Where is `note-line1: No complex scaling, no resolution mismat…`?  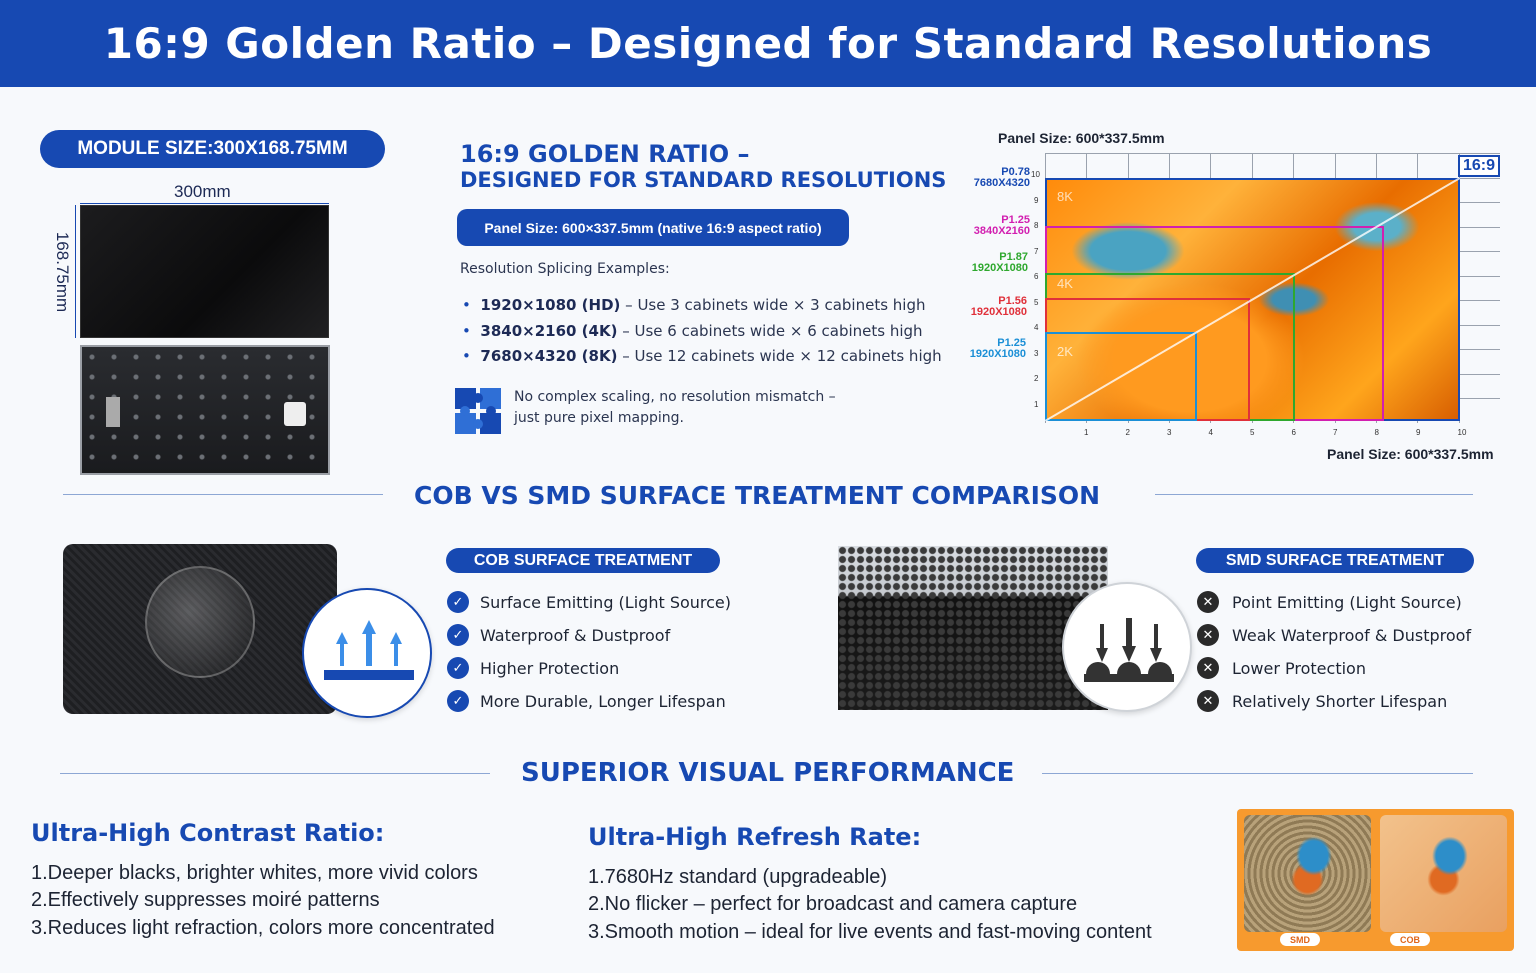 note-line1: No complex scaling, no resolution mismat… is located at coordinates (675, 397).